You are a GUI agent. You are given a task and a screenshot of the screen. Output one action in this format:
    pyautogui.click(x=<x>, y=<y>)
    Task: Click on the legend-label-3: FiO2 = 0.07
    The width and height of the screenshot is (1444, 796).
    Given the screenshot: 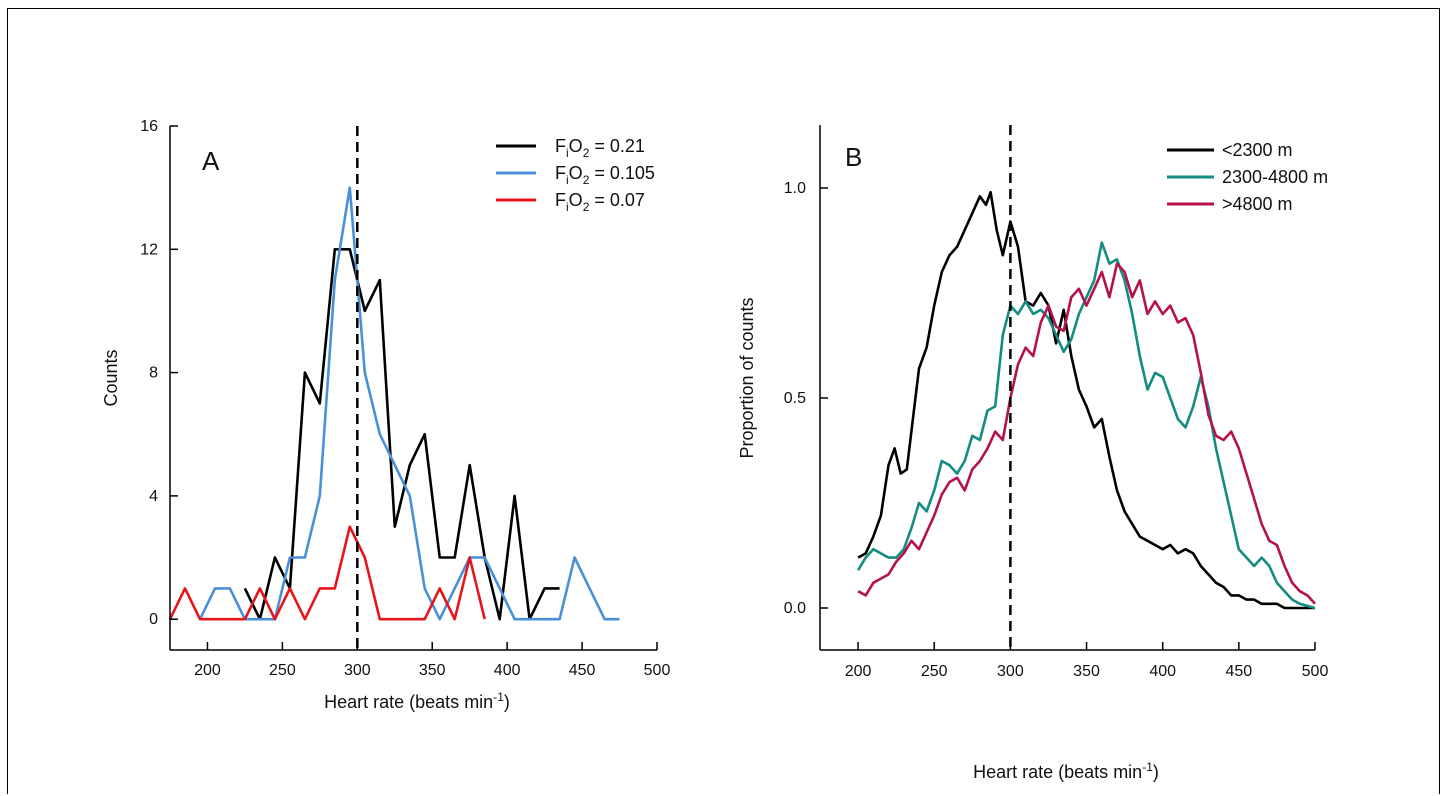 What is the action you would take?
    pyautogui.click(x=600, y=202)
    